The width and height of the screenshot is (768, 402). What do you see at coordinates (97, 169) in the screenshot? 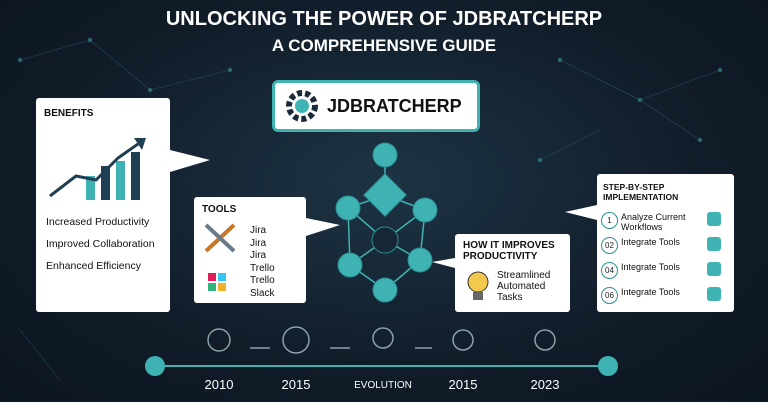
I see `growth-chart` at bounding box center [97, 169].